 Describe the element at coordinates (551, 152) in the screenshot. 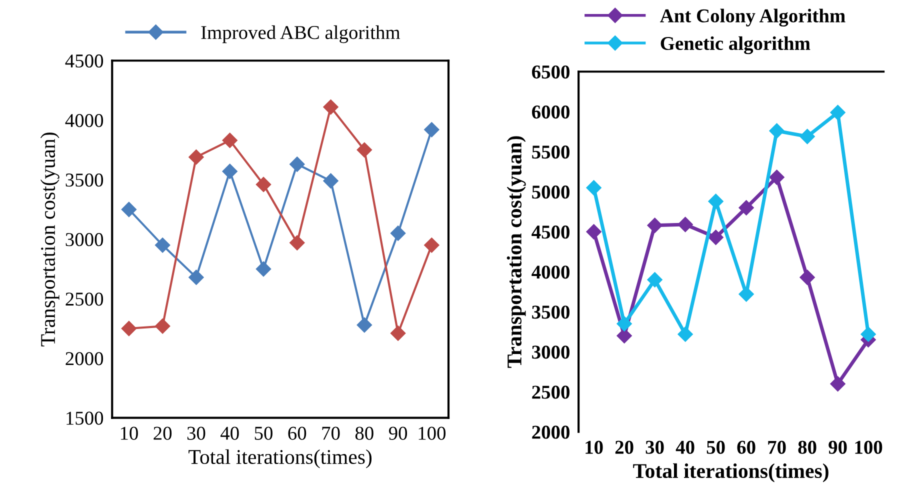

I see `y-tick-label: 5500` at that location.